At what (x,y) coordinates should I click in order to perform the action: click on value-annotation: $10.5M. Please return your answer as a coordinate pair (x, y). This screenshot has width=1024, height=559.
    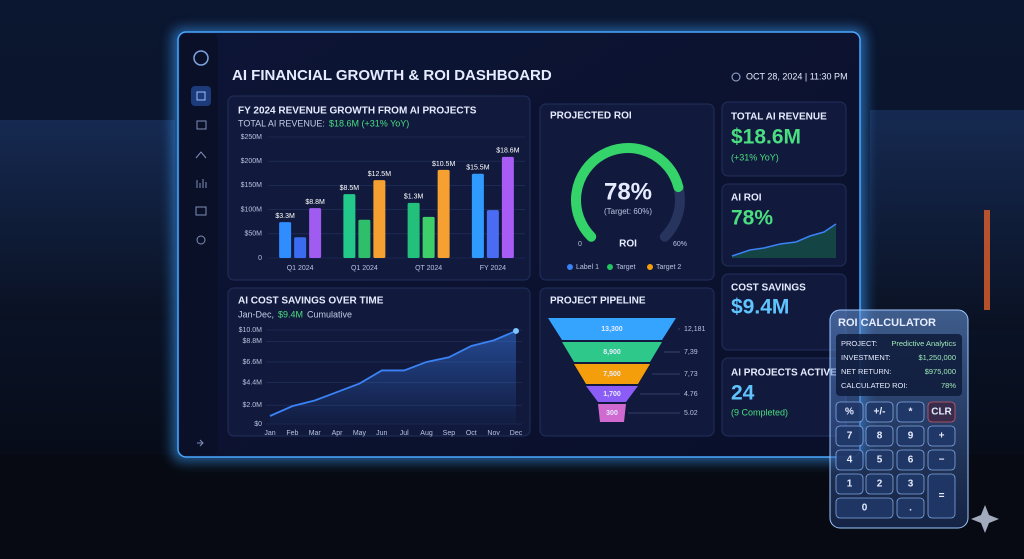
    Looking at the image, I should click on (444, 164).